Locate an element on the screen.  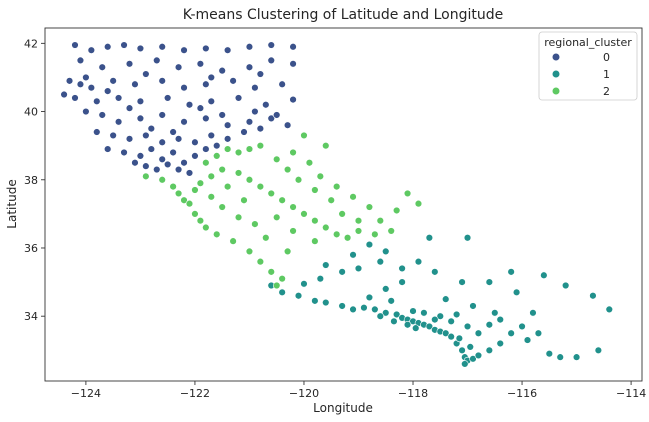
y-axis-label: Latitude is located at coordinates (12, 203).